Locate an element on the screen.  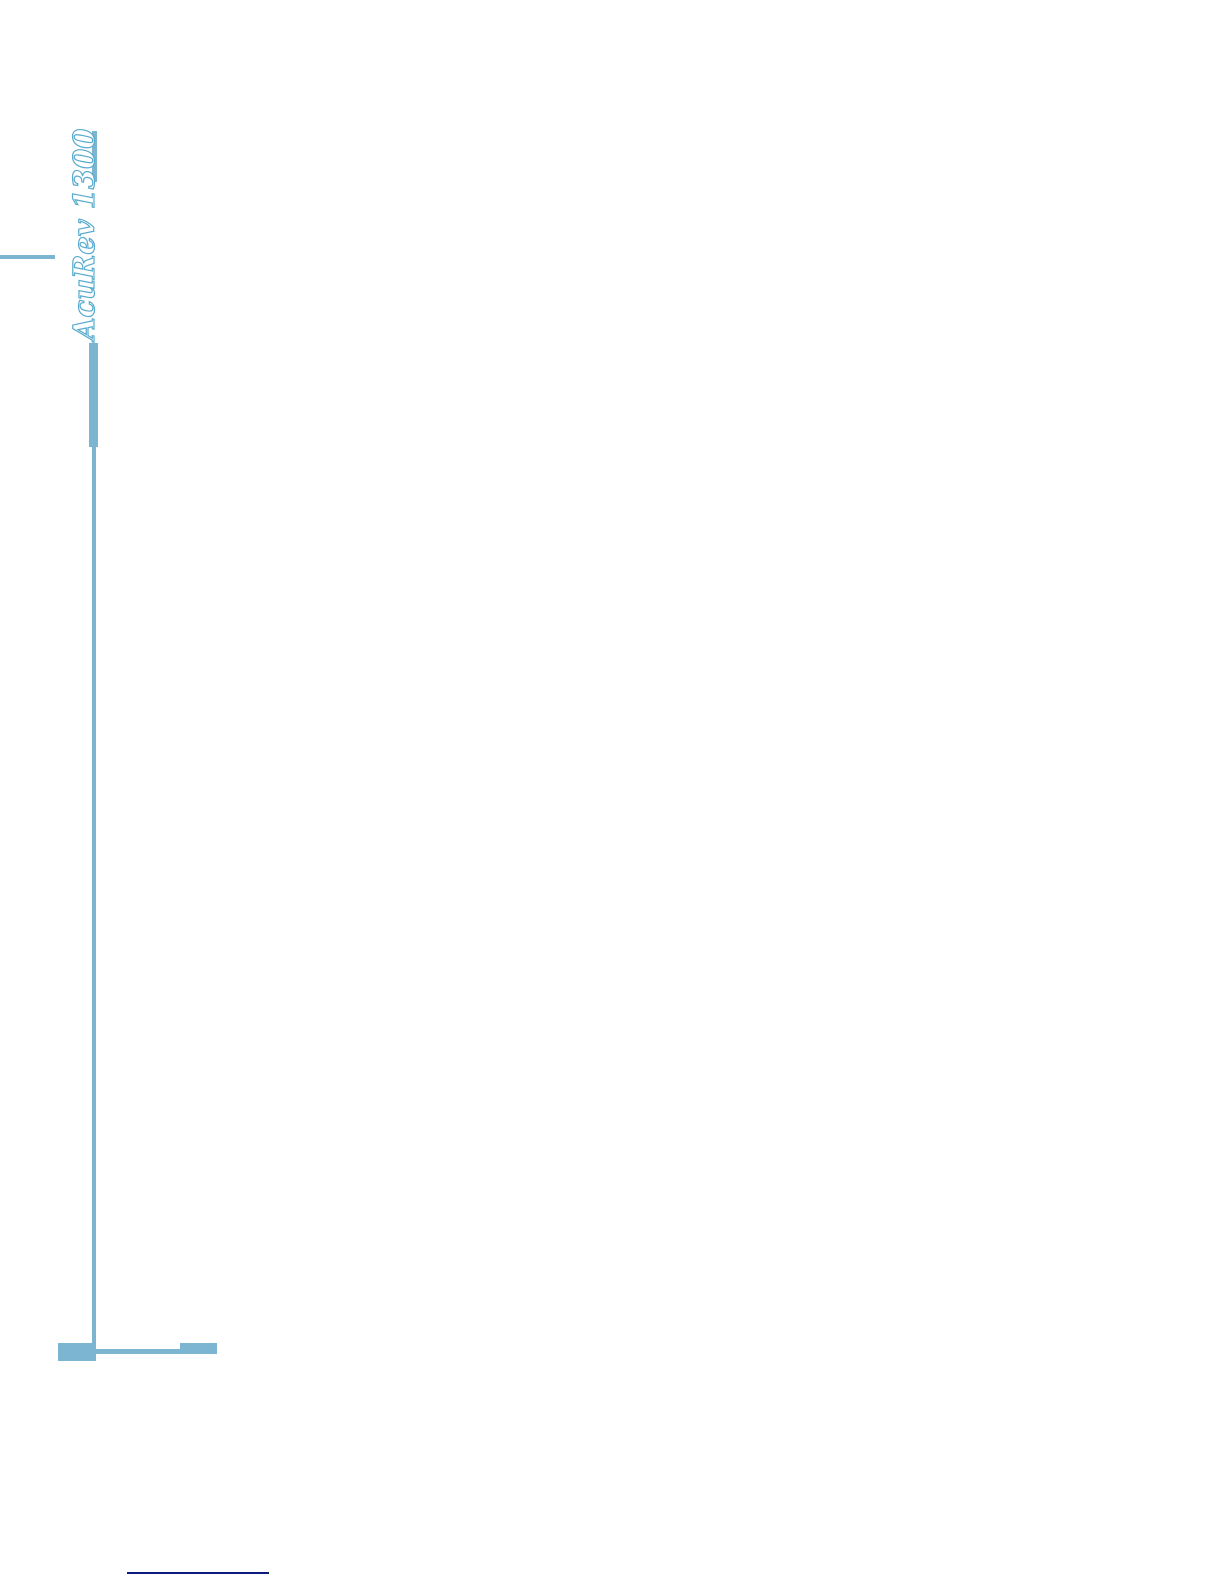
footer-right-block is located at coordinates (198, 1348).